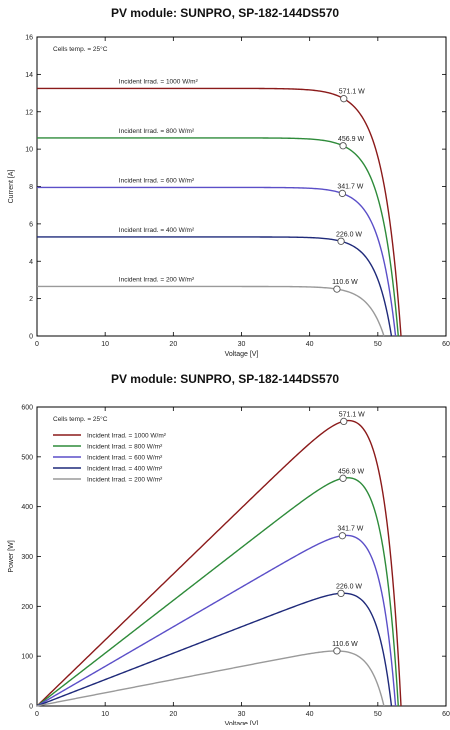 This screenshot has height=730, width=450. I want to click on pv-cells-temp-note: Cells temp. = 25°C, so click(80, 419).